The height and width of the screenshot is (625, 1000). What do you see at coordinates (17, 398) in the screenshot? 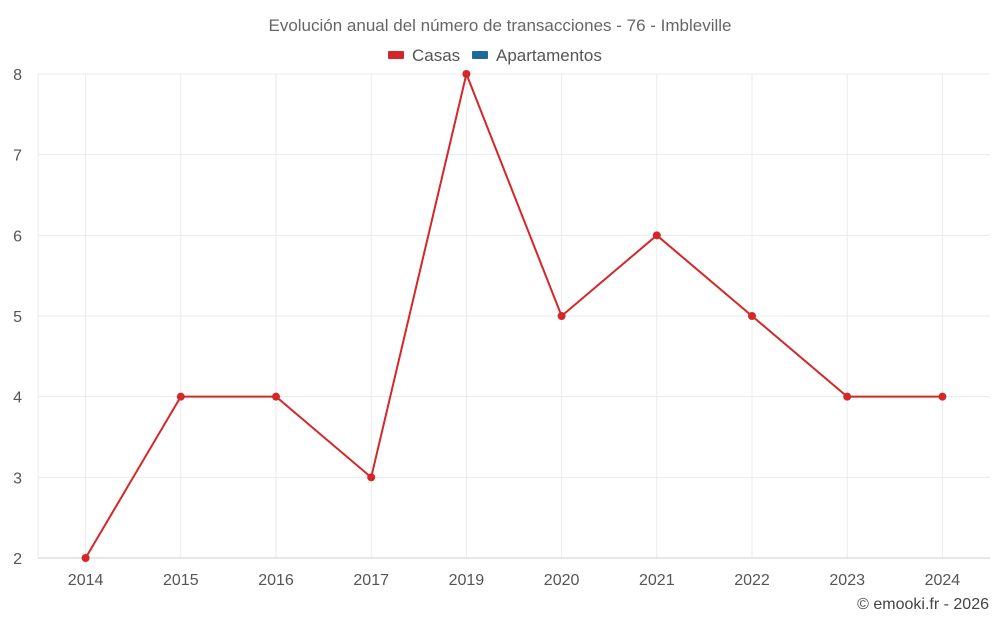
I see `y-tick-label: 4` at bounding box center [17, 398].